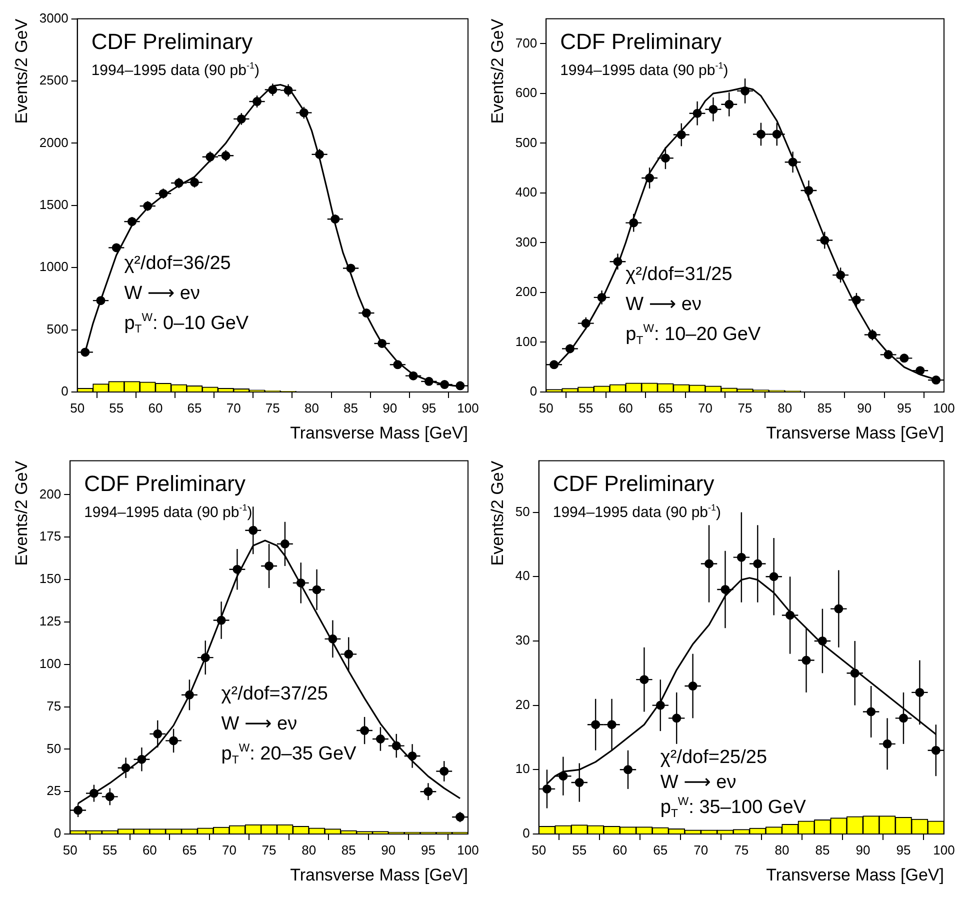 Image resolution: width=964 pixels, height=897 pixels. What do you see at coordinates (526, 42) in the screenshot?
I see `y-tick-label: 700` at bounding box center [526, 42].